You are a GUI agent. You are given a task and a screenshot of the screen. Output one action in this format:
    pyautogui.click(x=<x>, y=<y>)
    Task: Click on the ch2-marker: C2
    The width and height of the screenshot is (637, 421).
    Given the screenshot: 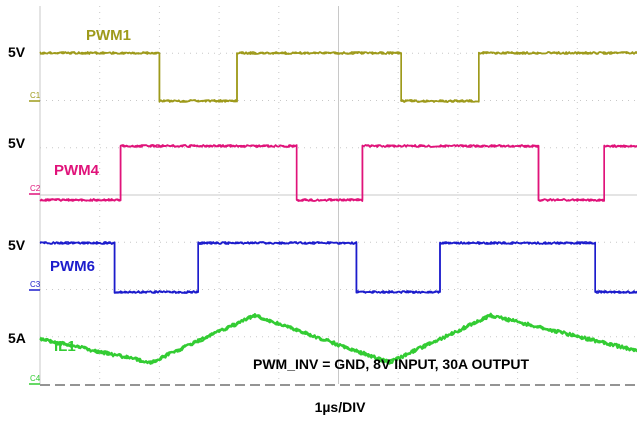 What is the action you would take?
    pyautogui.click(x=35, y=188)
    